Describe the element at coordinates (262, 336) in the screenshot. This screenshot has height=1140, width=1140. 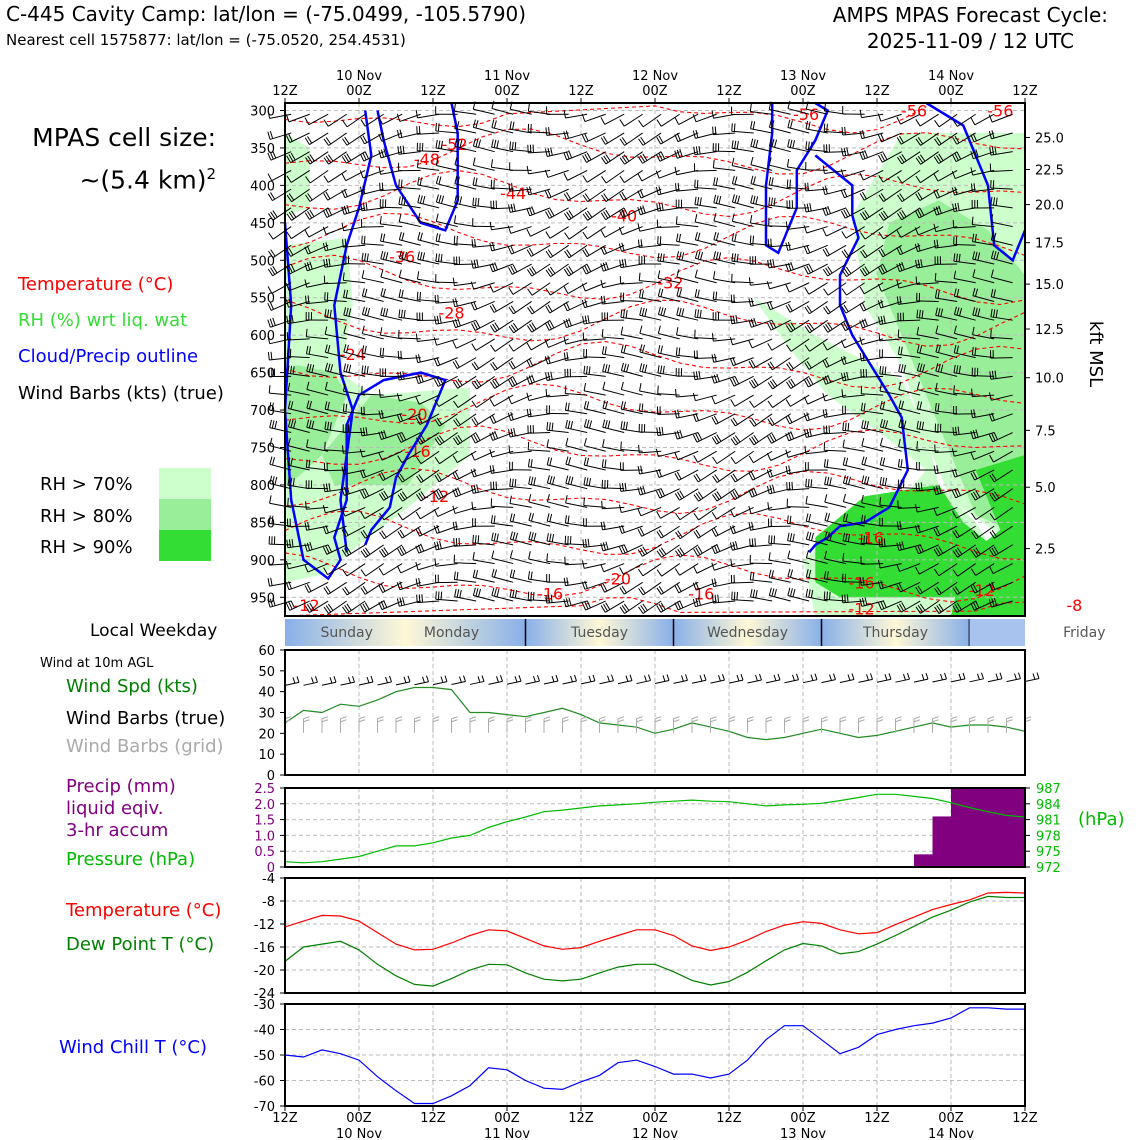
I see `pressure-tick-label: 600` at that location.